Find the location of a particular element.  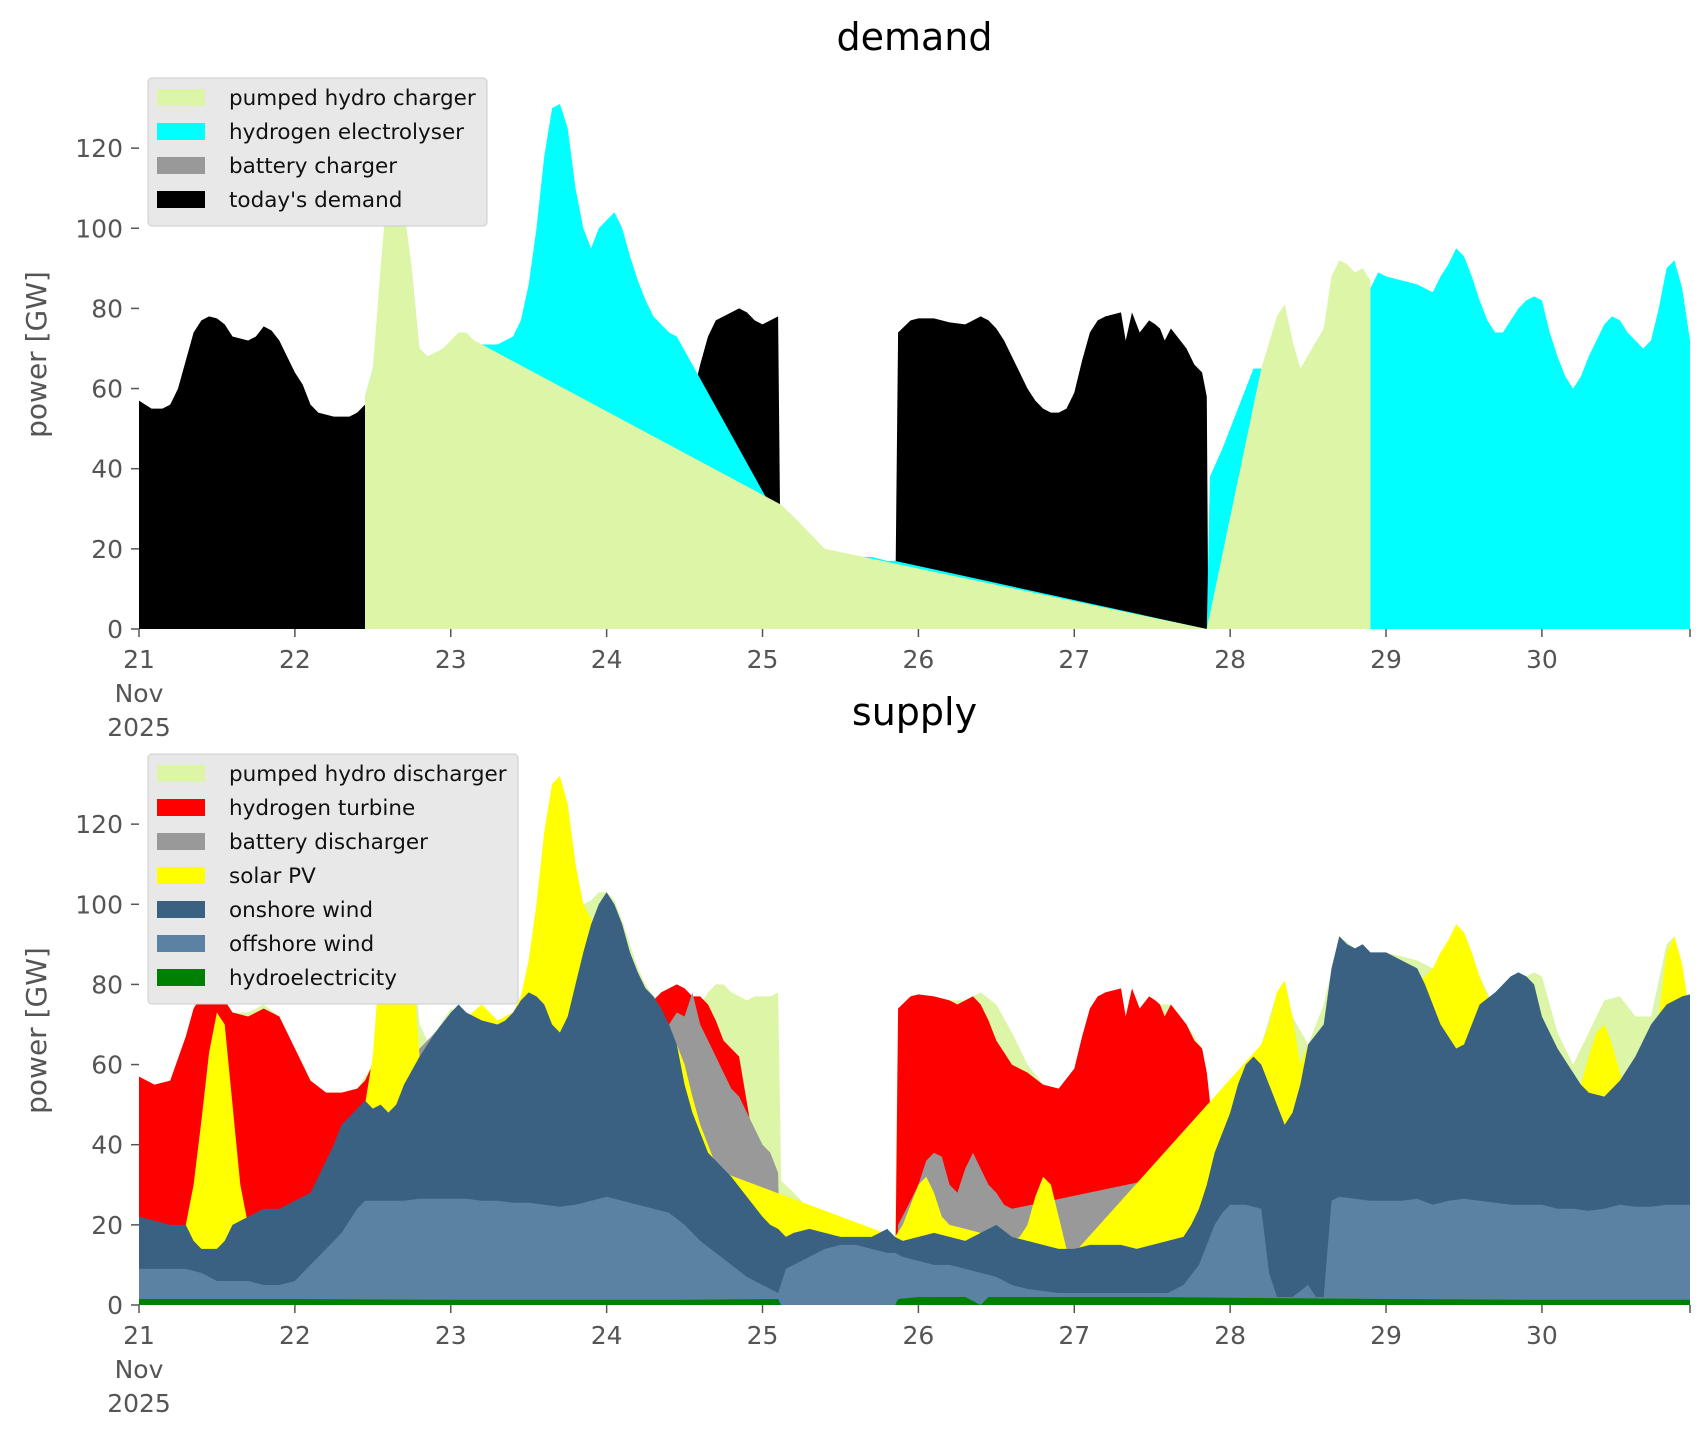

legend-label: today's demand is located at coordinates (315, 200).